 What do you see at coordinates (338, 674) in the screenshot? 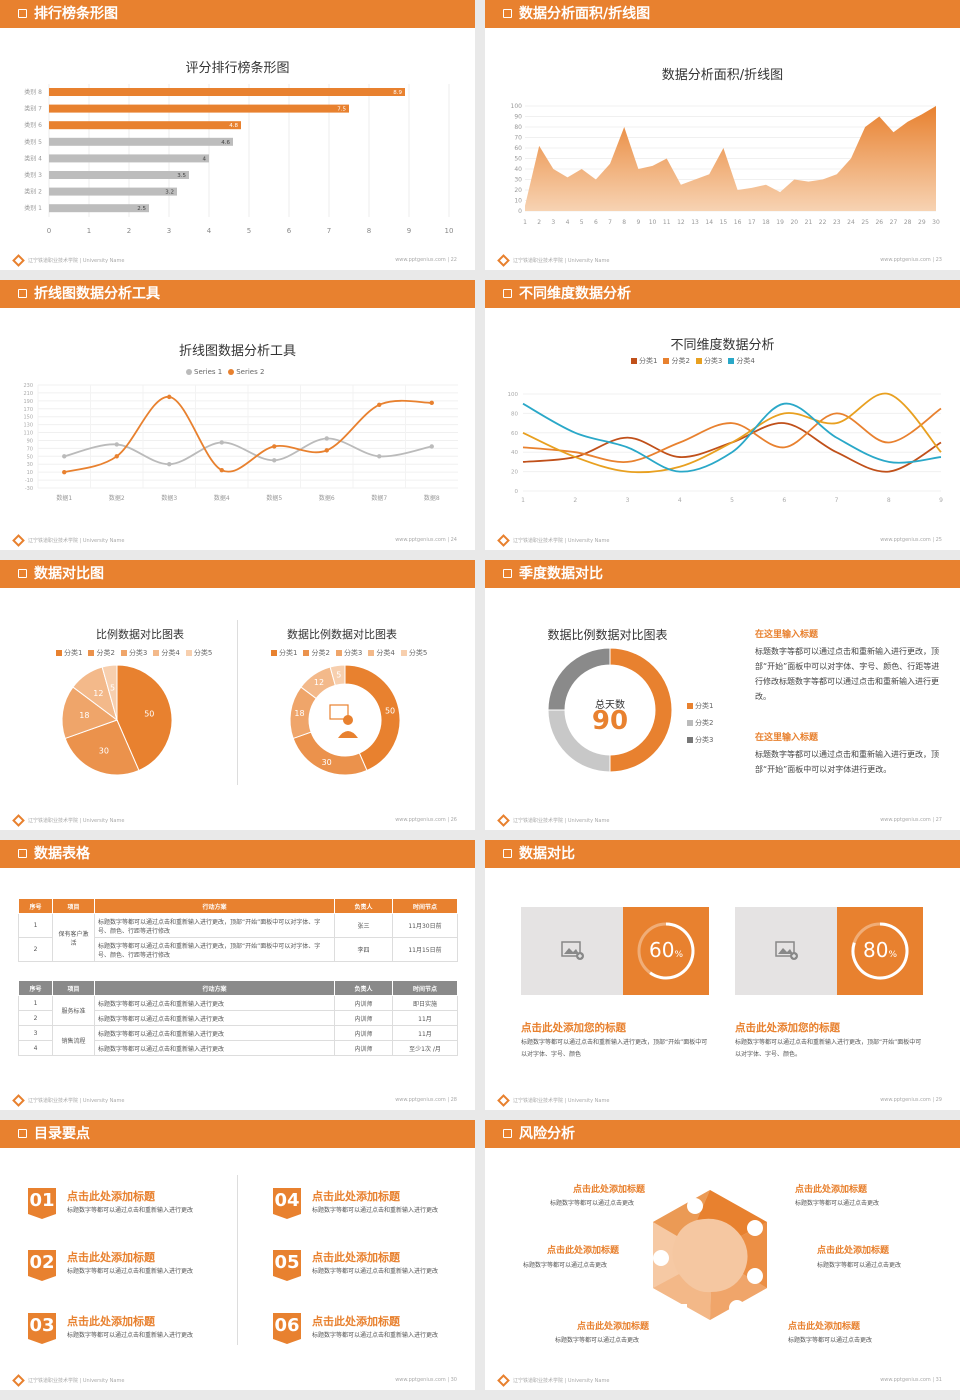
I see `slice-label: 5` at bounding box center [338, 674].